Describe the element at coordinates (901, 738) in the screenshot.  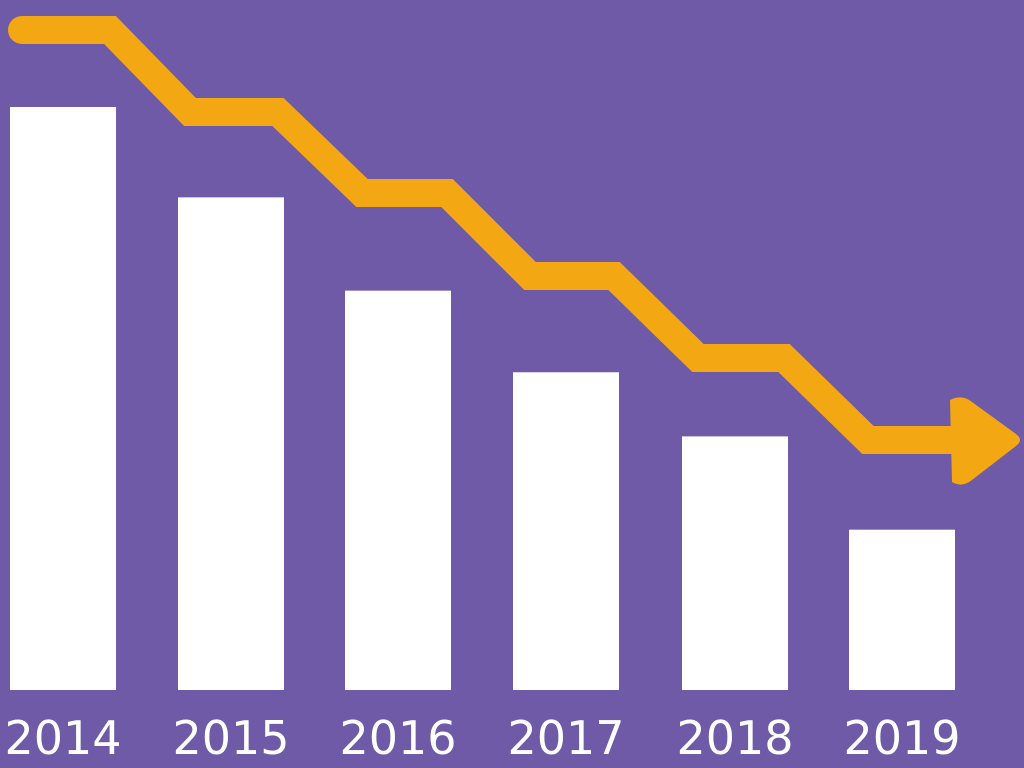
I see `x-tick-label-2019: 2019` at that location.